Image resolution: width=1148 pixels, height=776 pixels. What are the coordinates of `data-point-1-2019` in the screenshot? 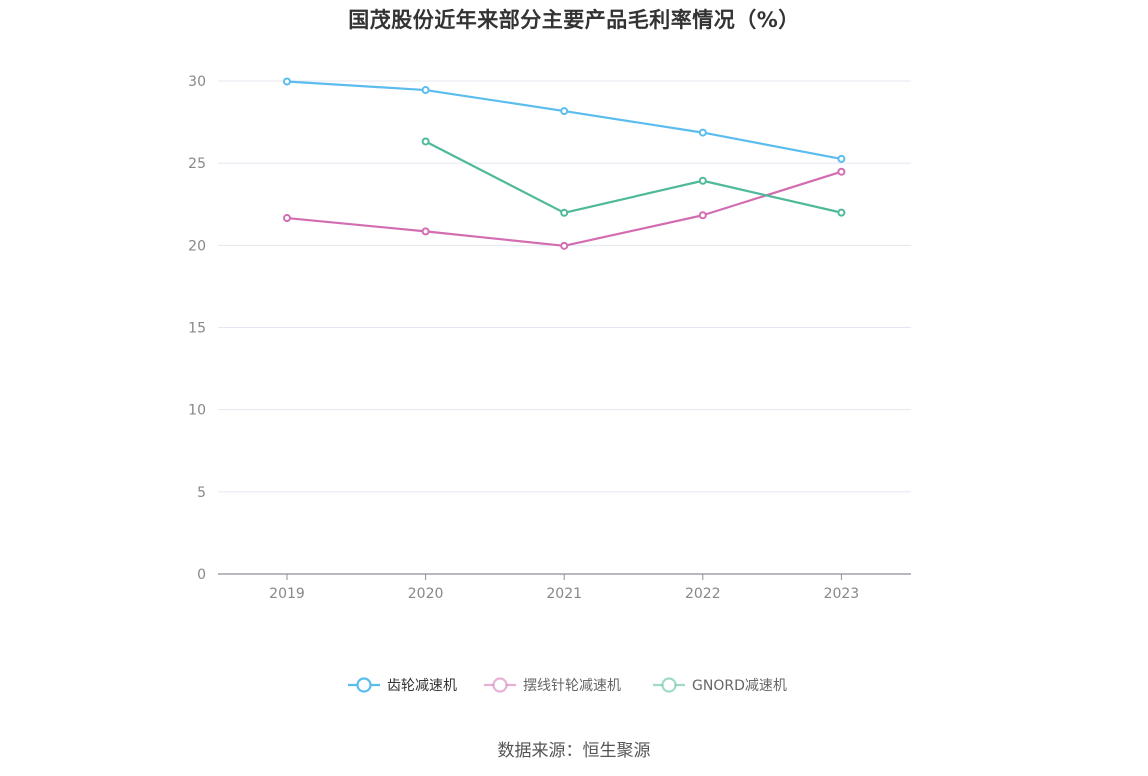 It's located at (287, 218).